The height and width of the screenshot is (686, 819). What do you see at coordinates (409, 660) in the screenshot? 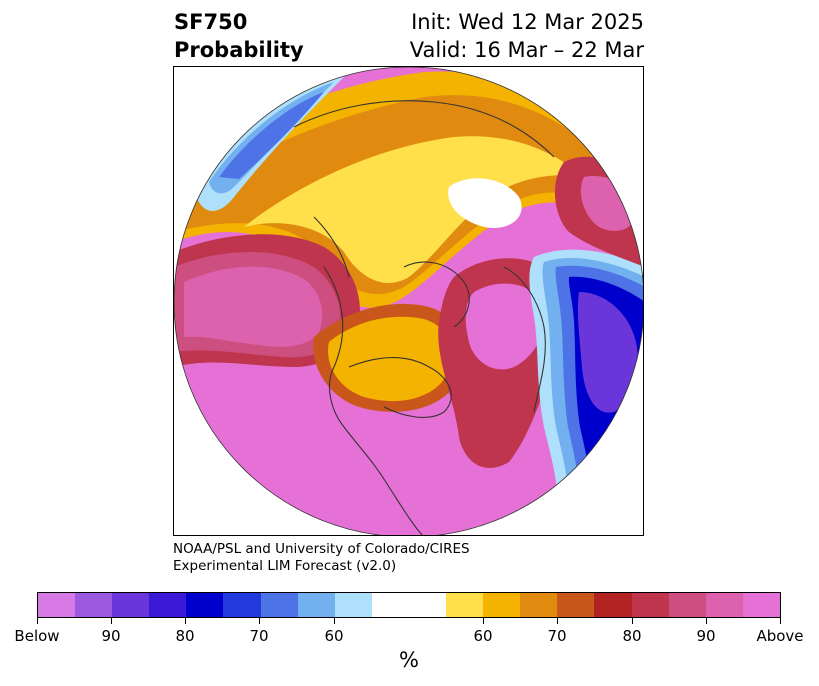
I see `colorbar-unit: %` at bounding box center [409, 660].